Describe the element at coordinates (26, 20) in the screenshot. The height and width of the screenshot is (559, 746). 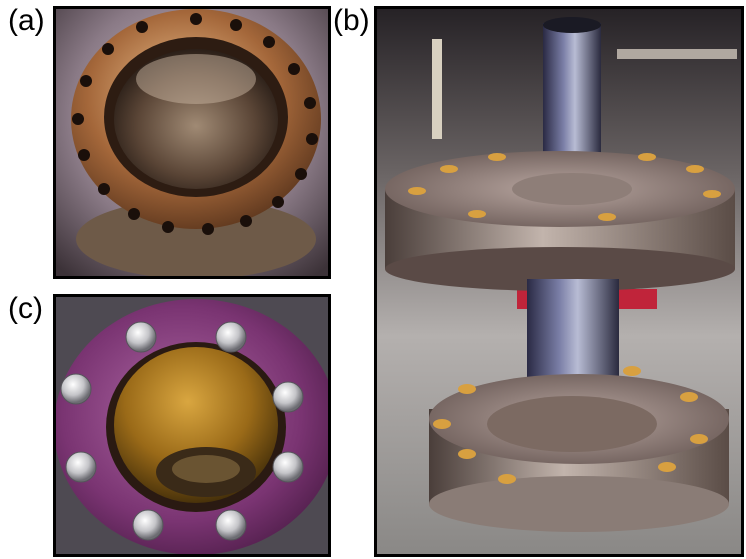
I see `panel-label-a: (a)` at that location.